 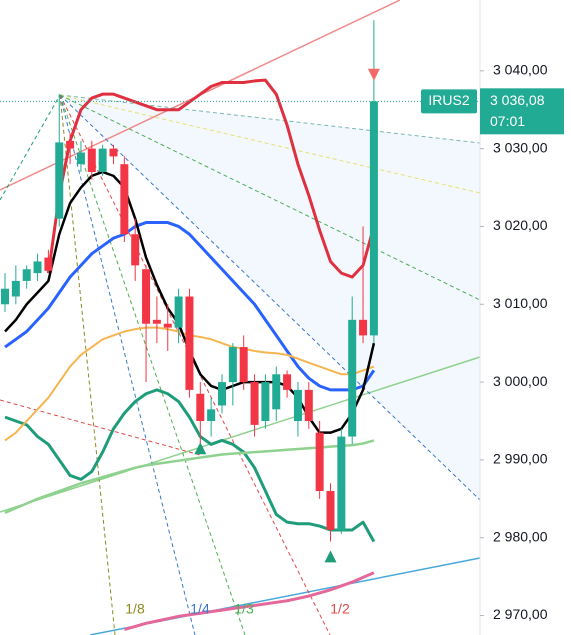 I want to click on price-label: 3 036,08, so click(x=517, y=100).